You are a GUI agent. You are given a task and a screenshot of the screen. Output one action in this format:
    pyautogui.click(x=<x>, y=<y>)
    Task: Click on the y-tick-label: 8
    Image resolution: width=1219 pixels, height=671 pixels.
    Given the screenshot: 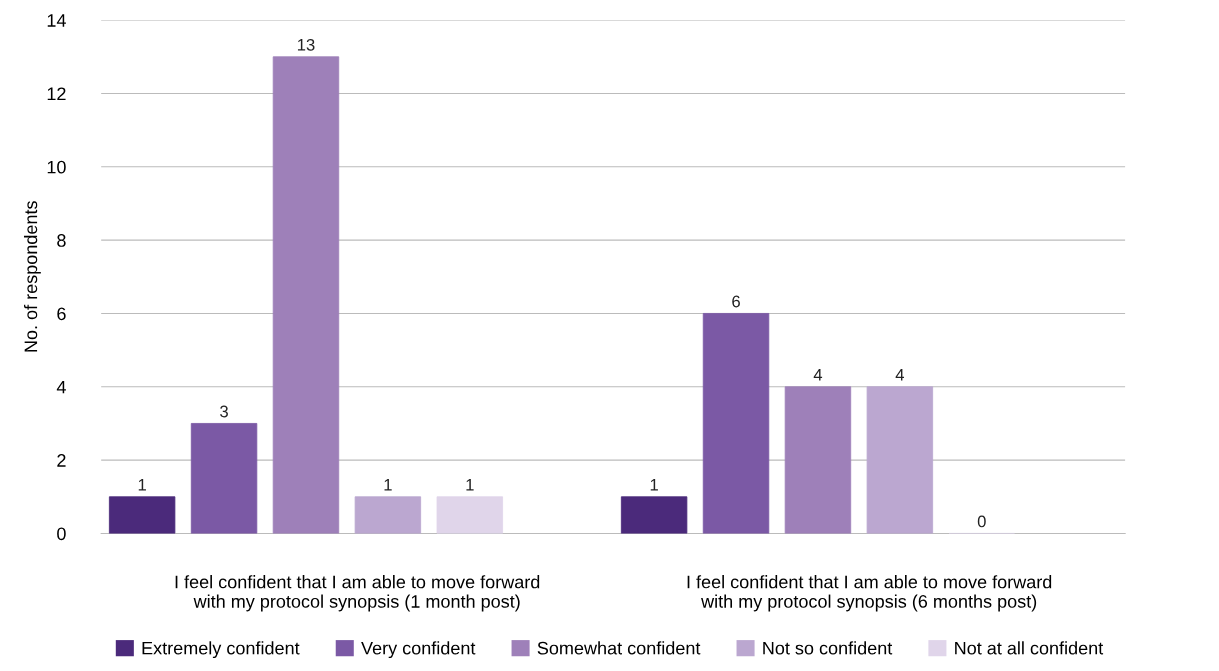 What is the action you would take?
    pyautogui.click(x=61, y=240)
    